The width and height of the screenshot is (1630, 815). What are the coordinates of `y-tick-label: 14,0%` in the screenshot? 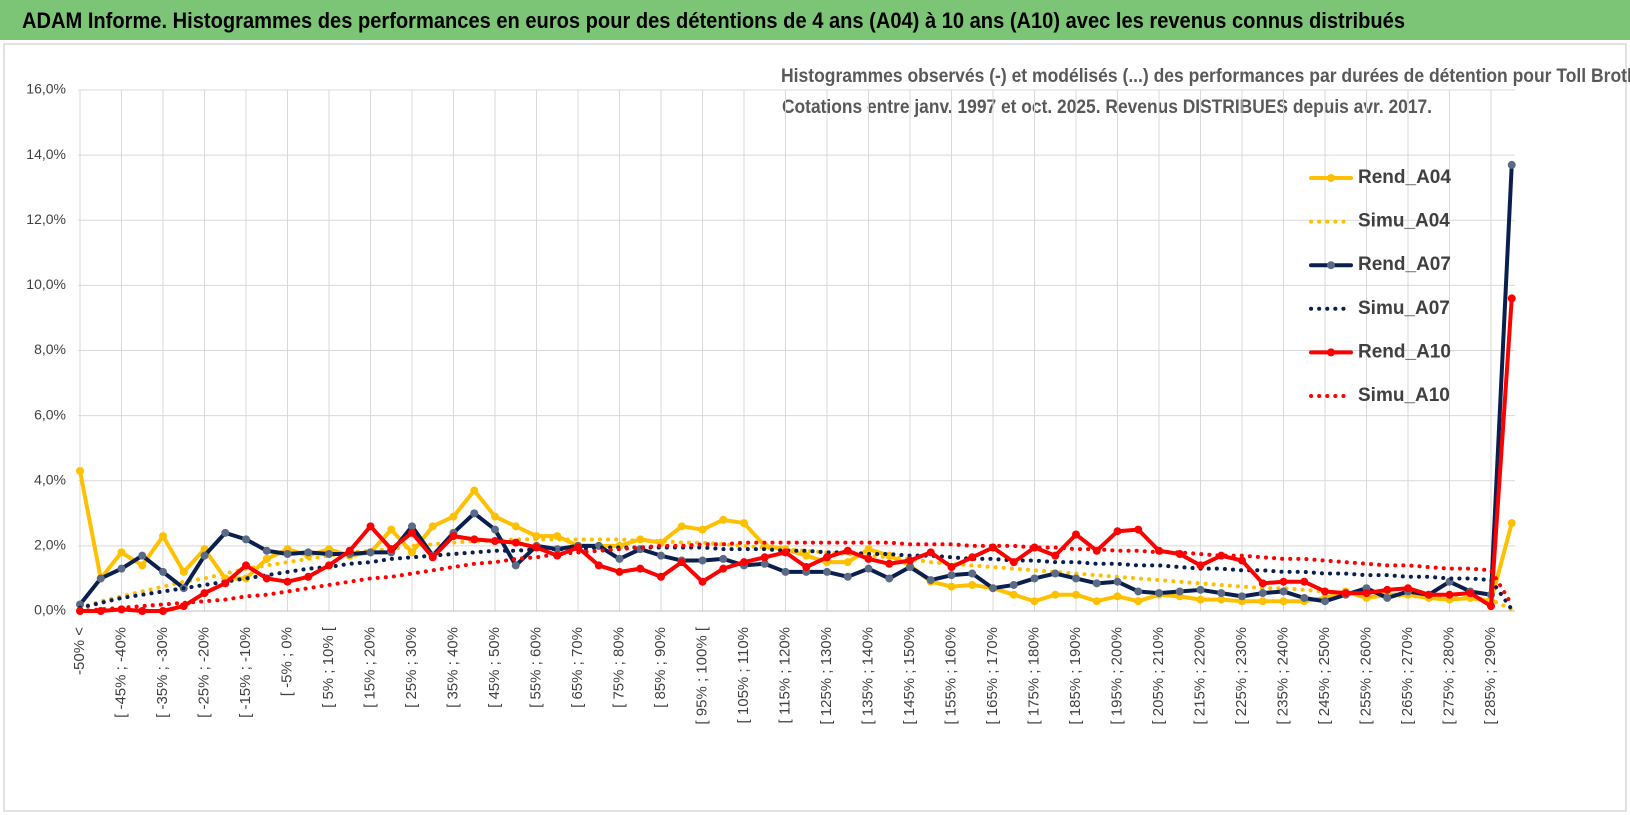 It's located at (46, 154).